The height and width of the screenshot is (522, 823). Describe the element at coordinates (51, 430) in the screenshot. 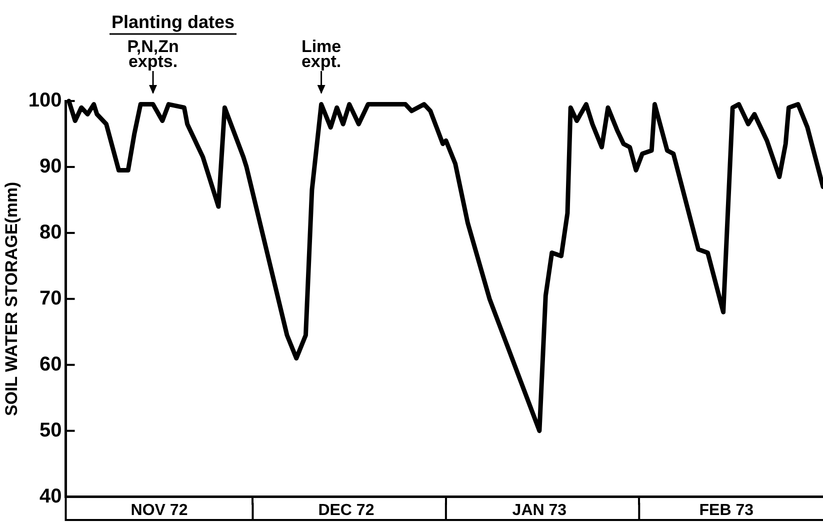

I see `y-tick-label: 50` at that location.